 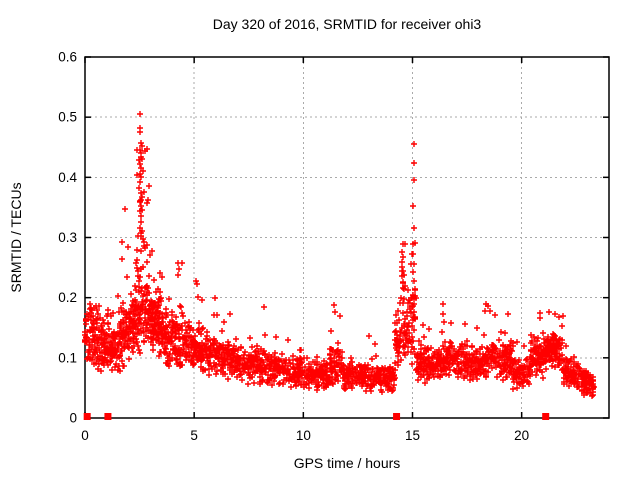 What do you see at coordinates (316, 416) in the screenshot?
I see `zero-value-square-markers` at bounding box center [316, 416].